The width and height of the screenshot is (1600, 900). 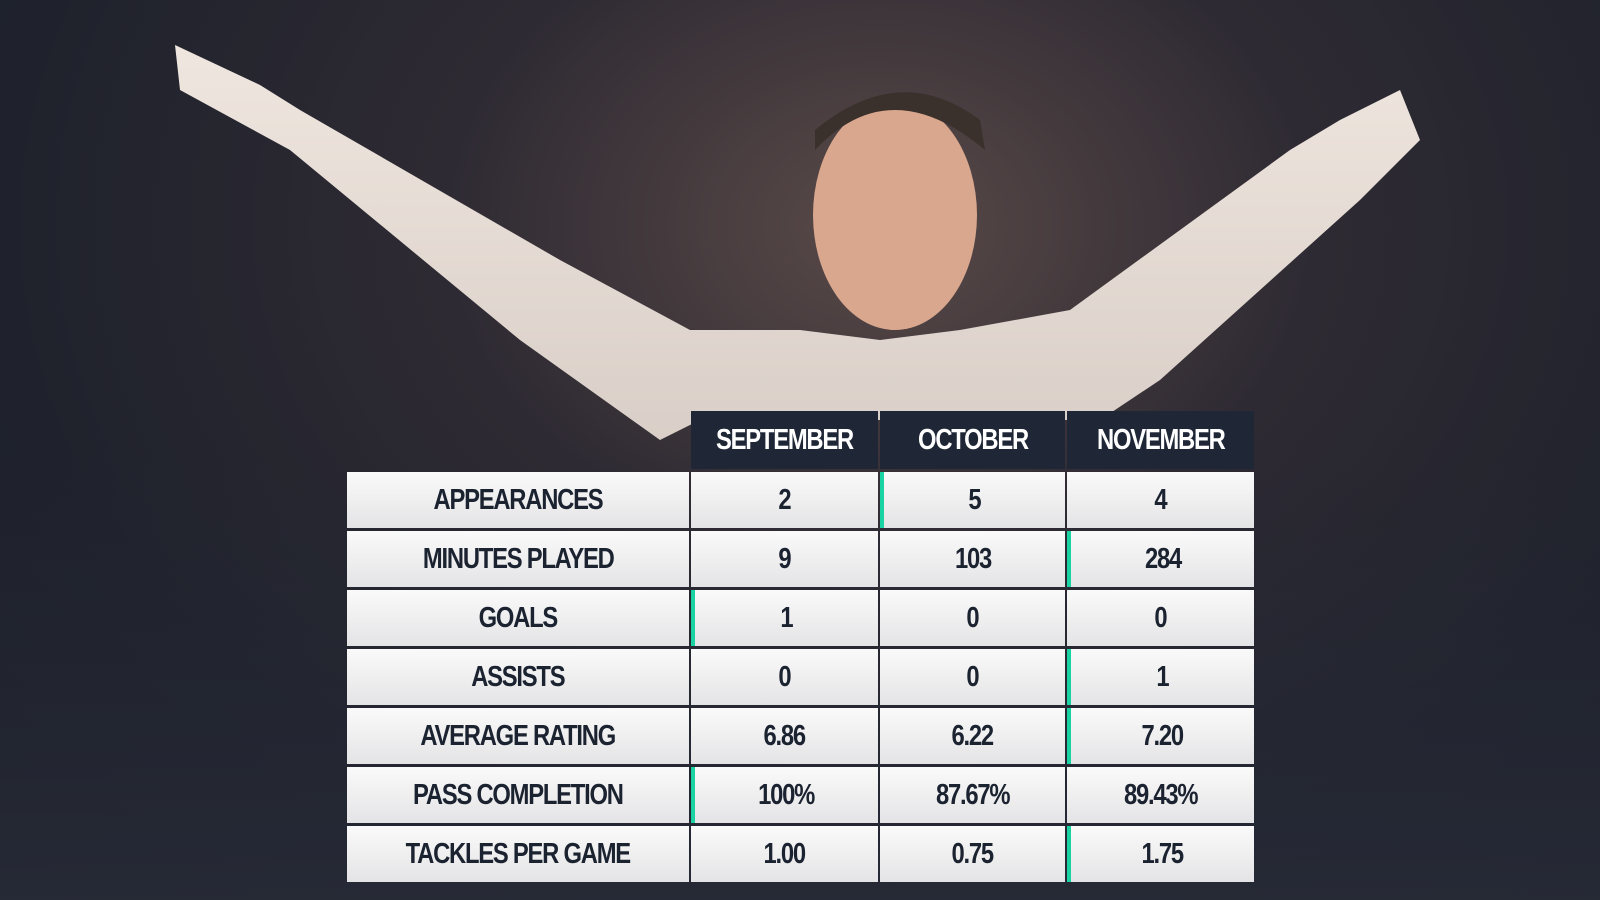 I want to click on value-text: 89.43%, so click(x=1161, y=794).